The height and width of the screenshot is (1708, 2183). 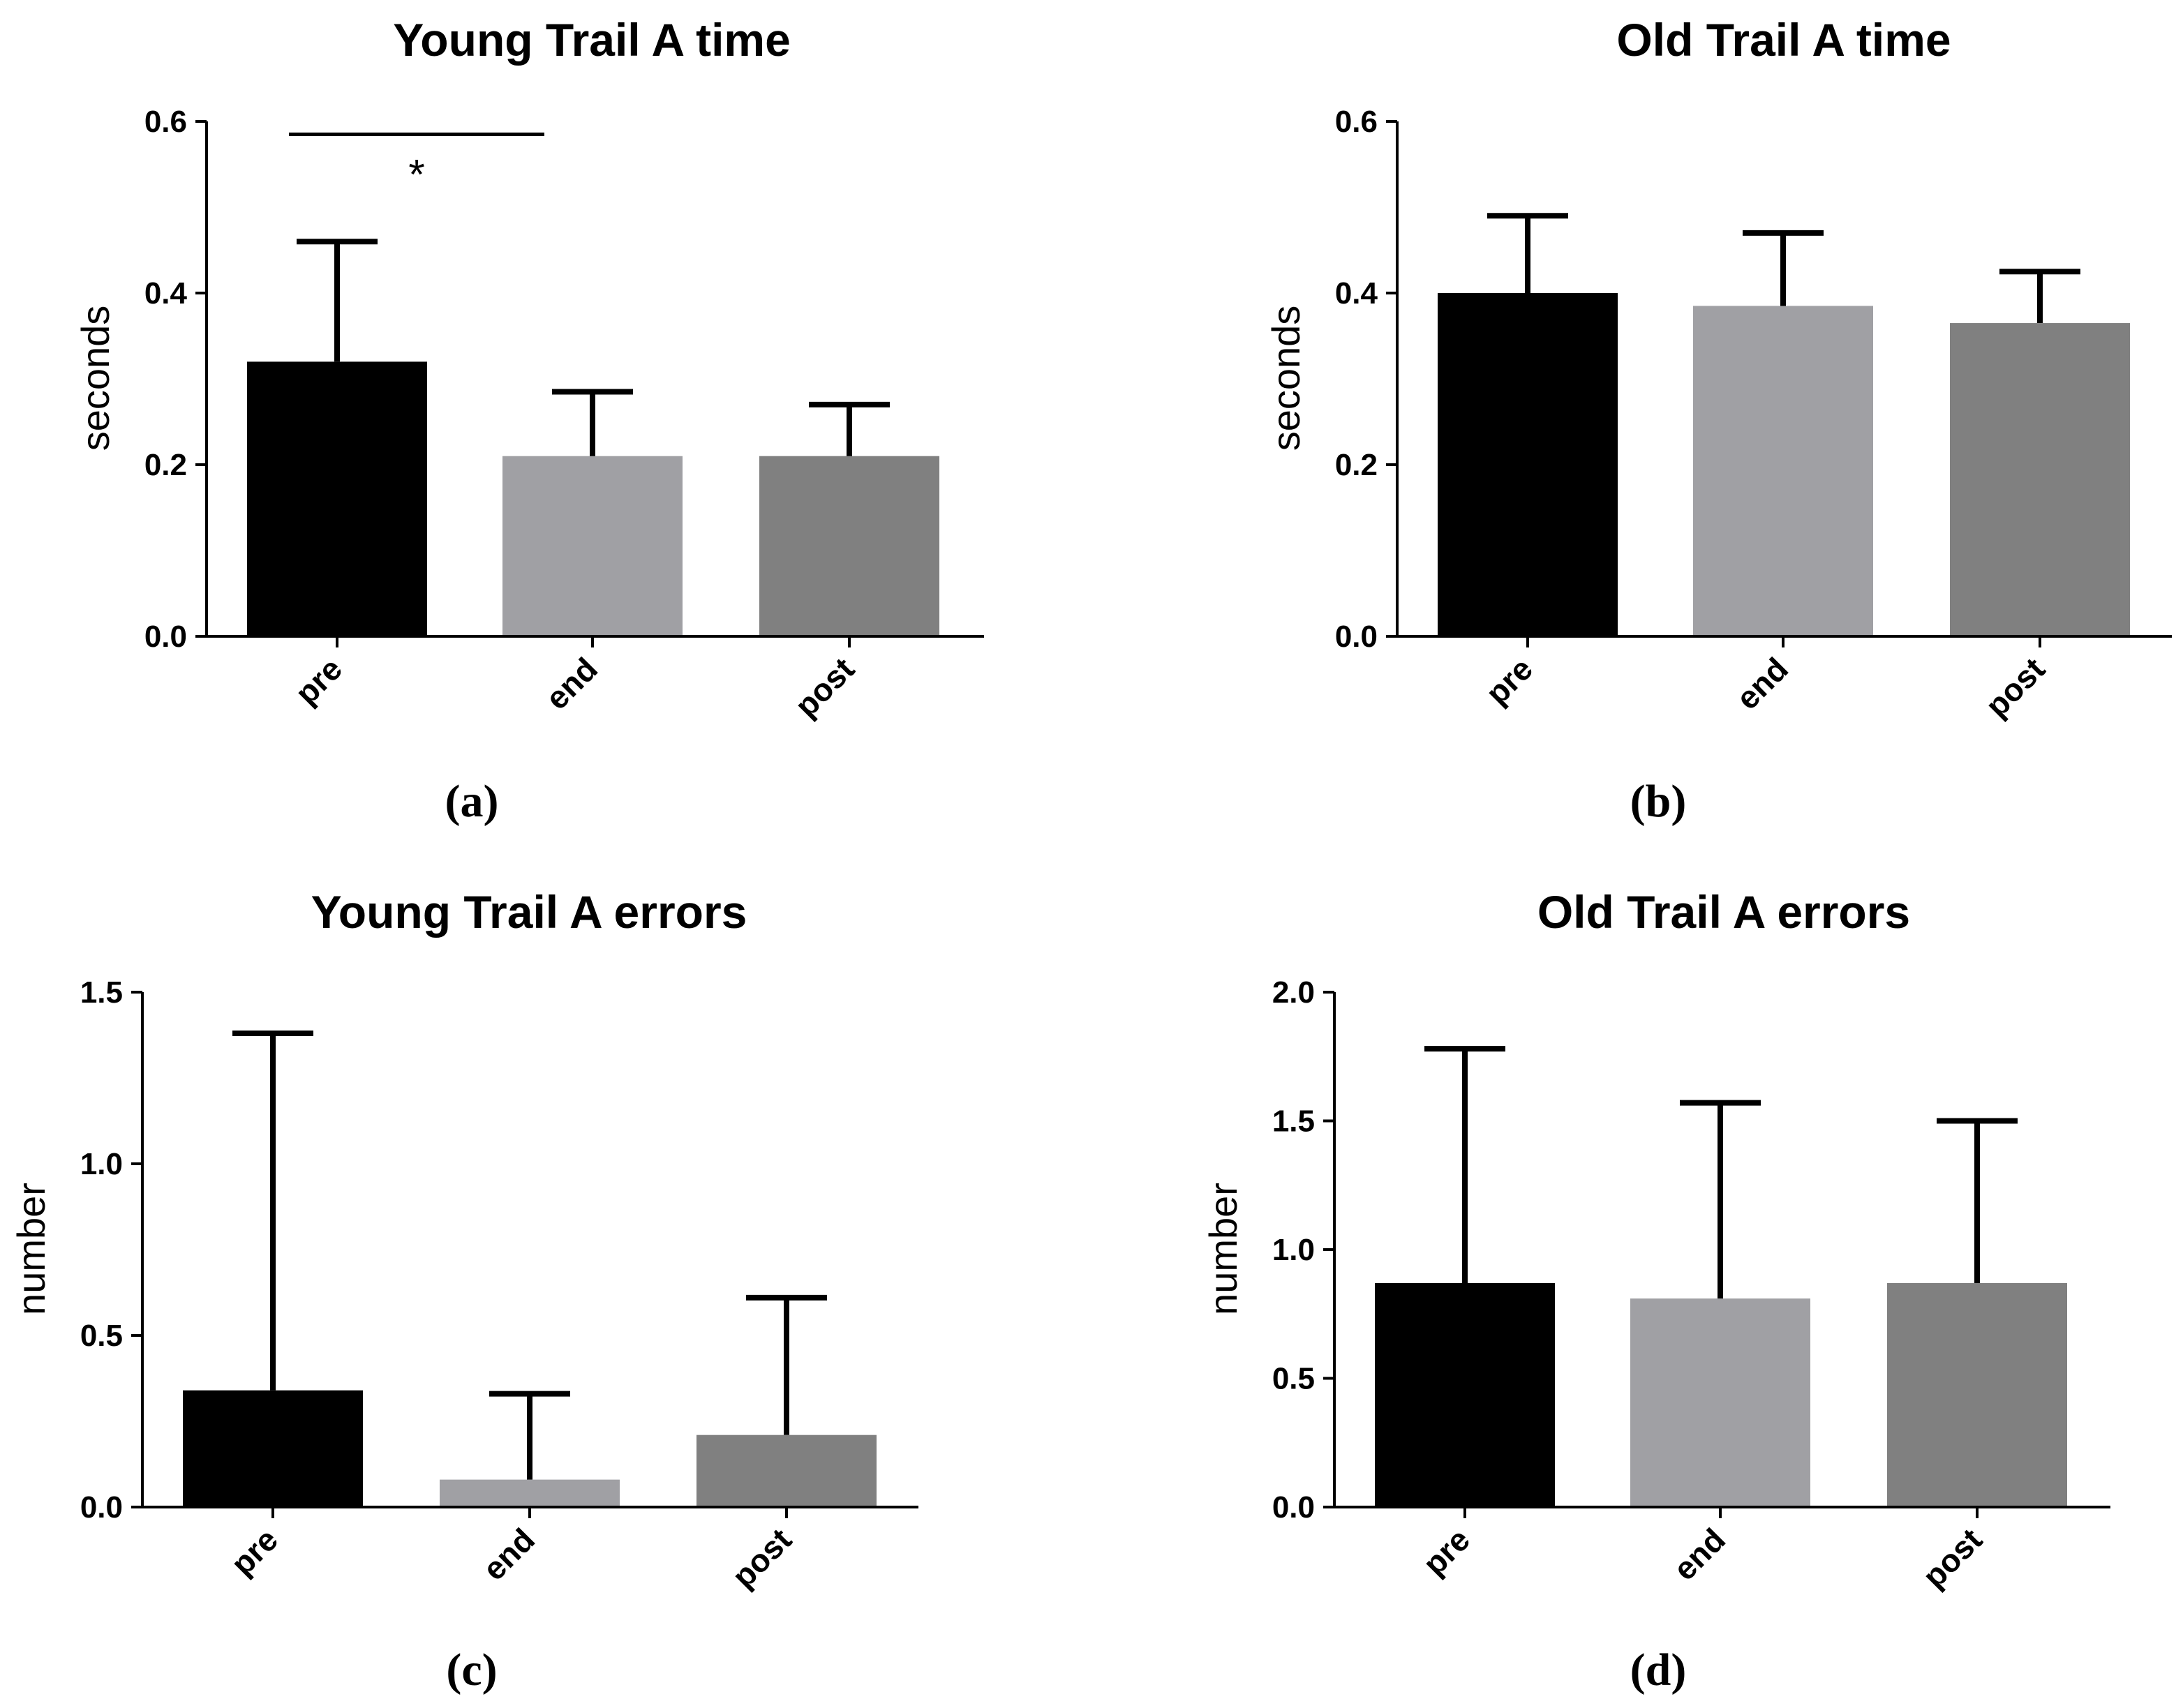 What do you see at coordinates (31, 1249) in the screenshot?
I see `panel-c-ylabel: number` at bounding box center [31, 1249].